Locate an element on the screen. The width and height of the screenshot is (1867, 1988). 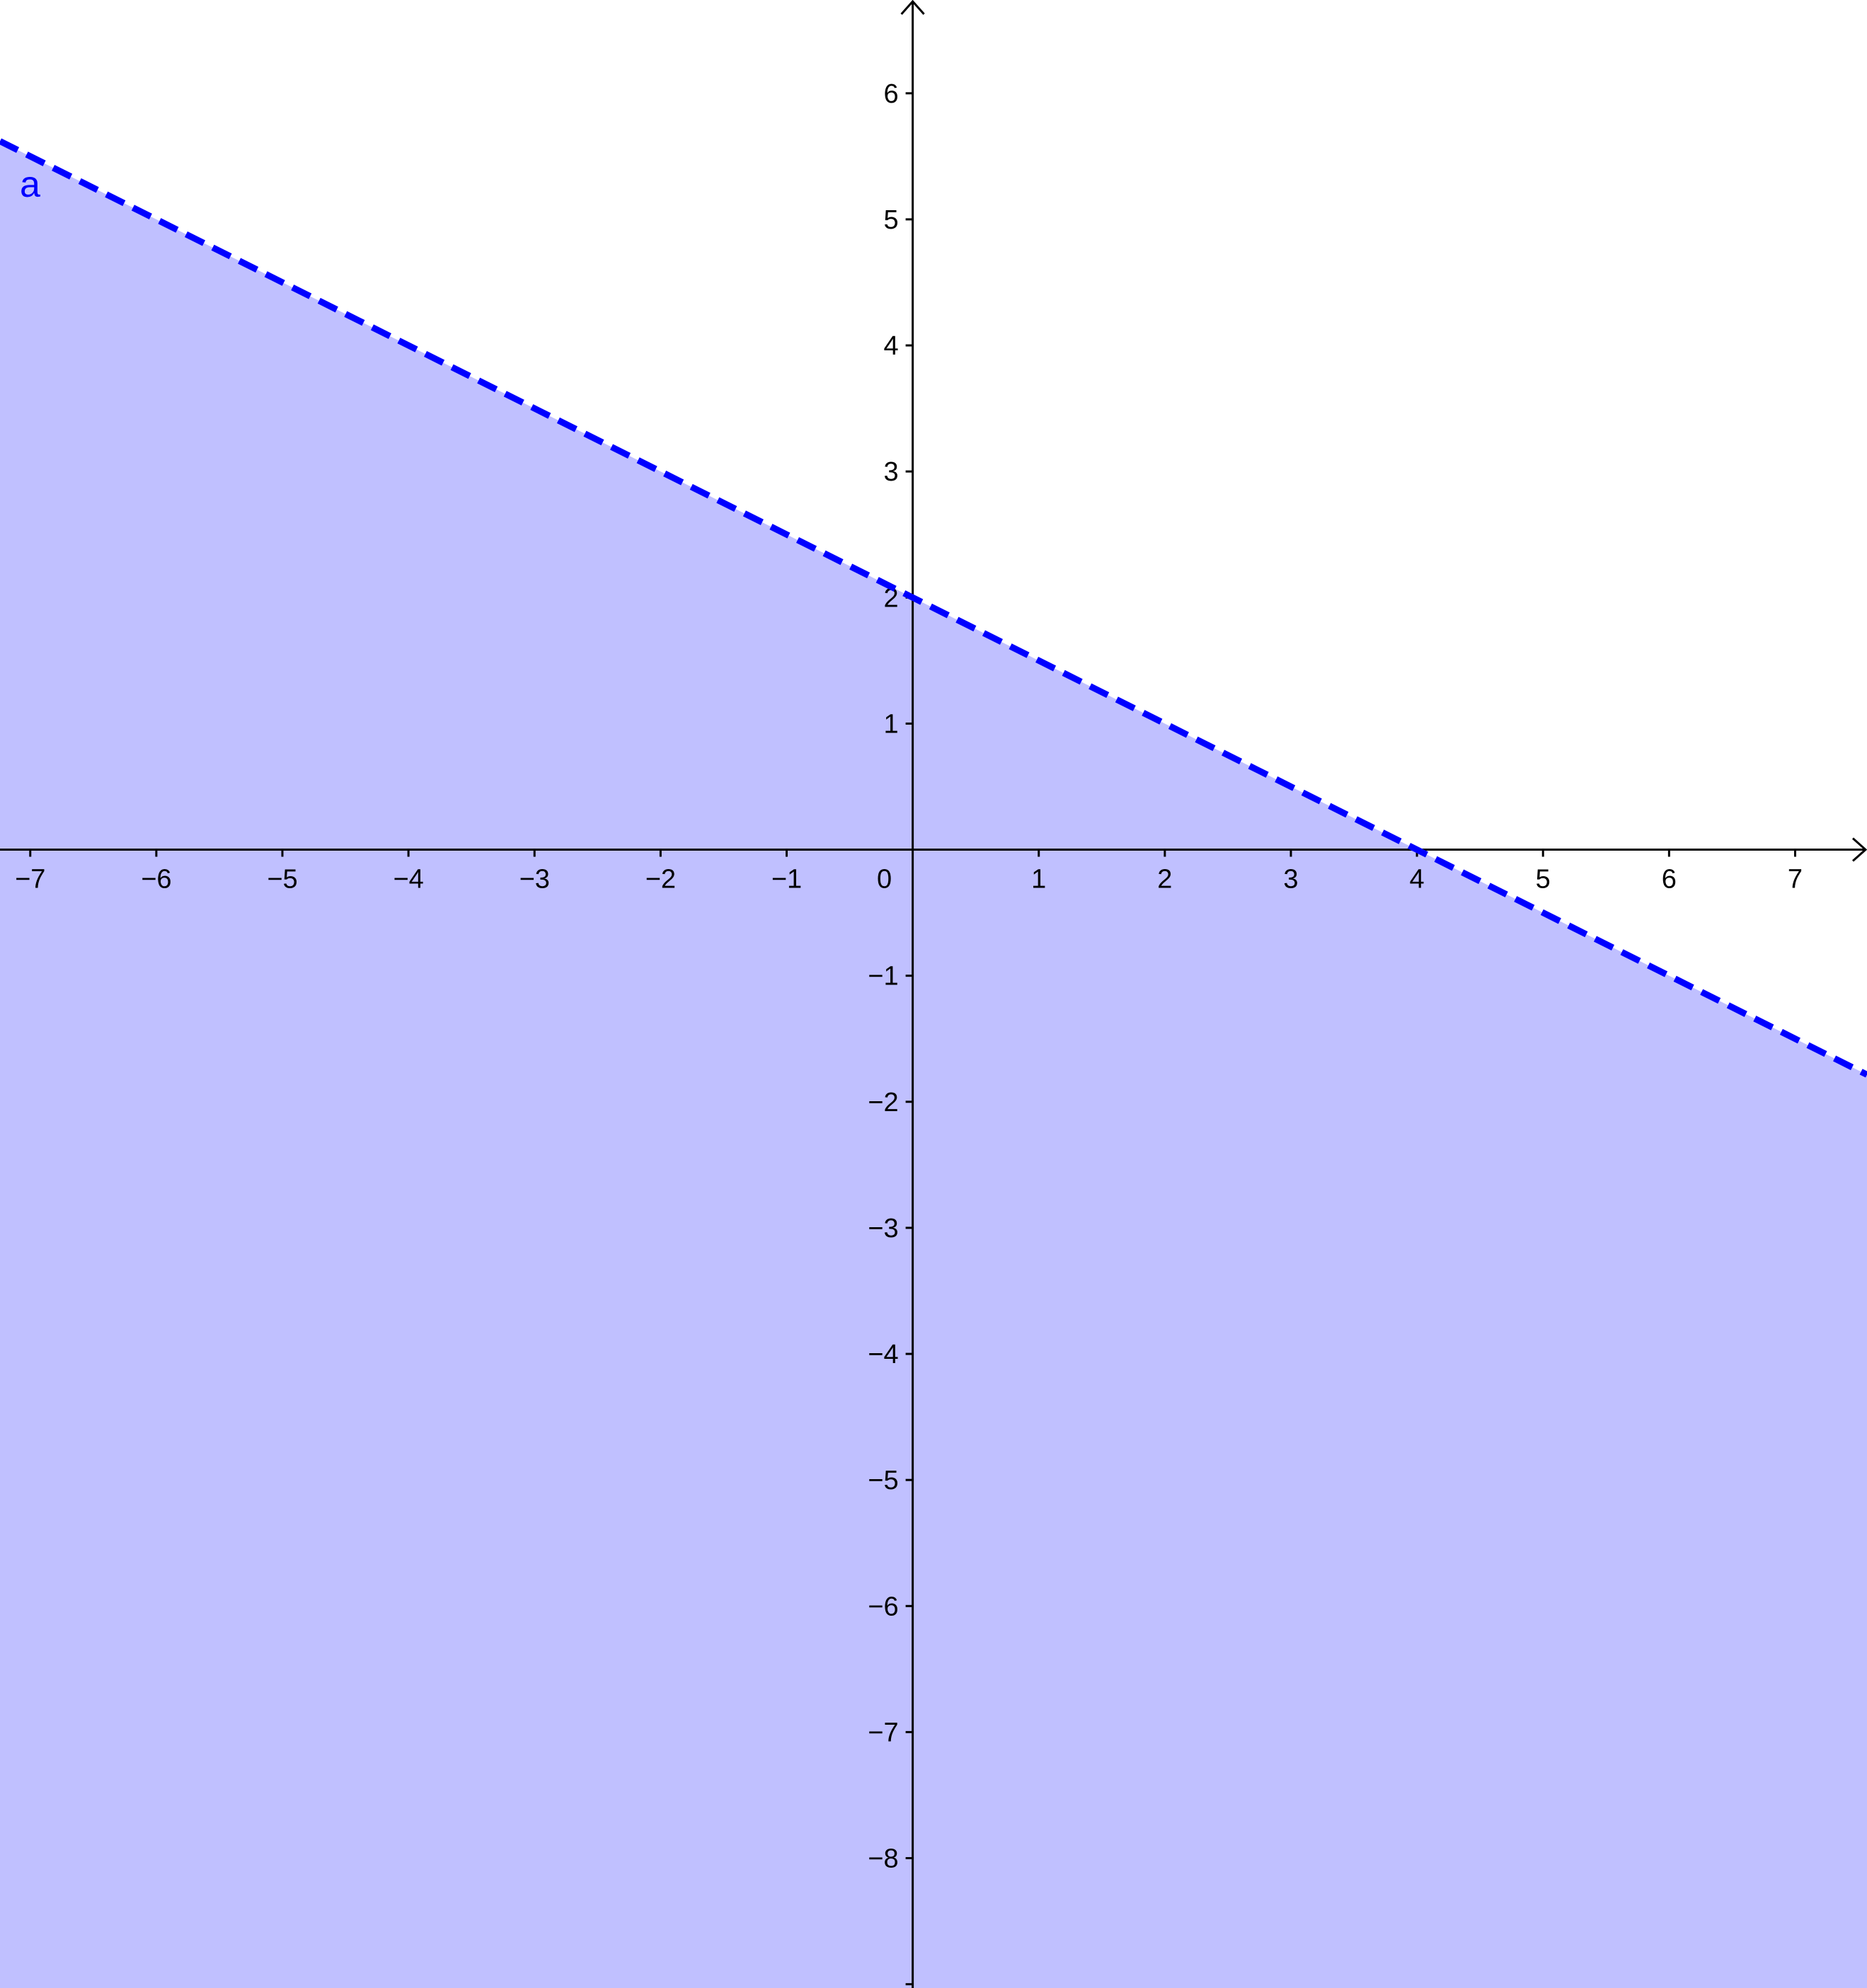
x-tick-label: 7 is located at coordinates (1796, 880).